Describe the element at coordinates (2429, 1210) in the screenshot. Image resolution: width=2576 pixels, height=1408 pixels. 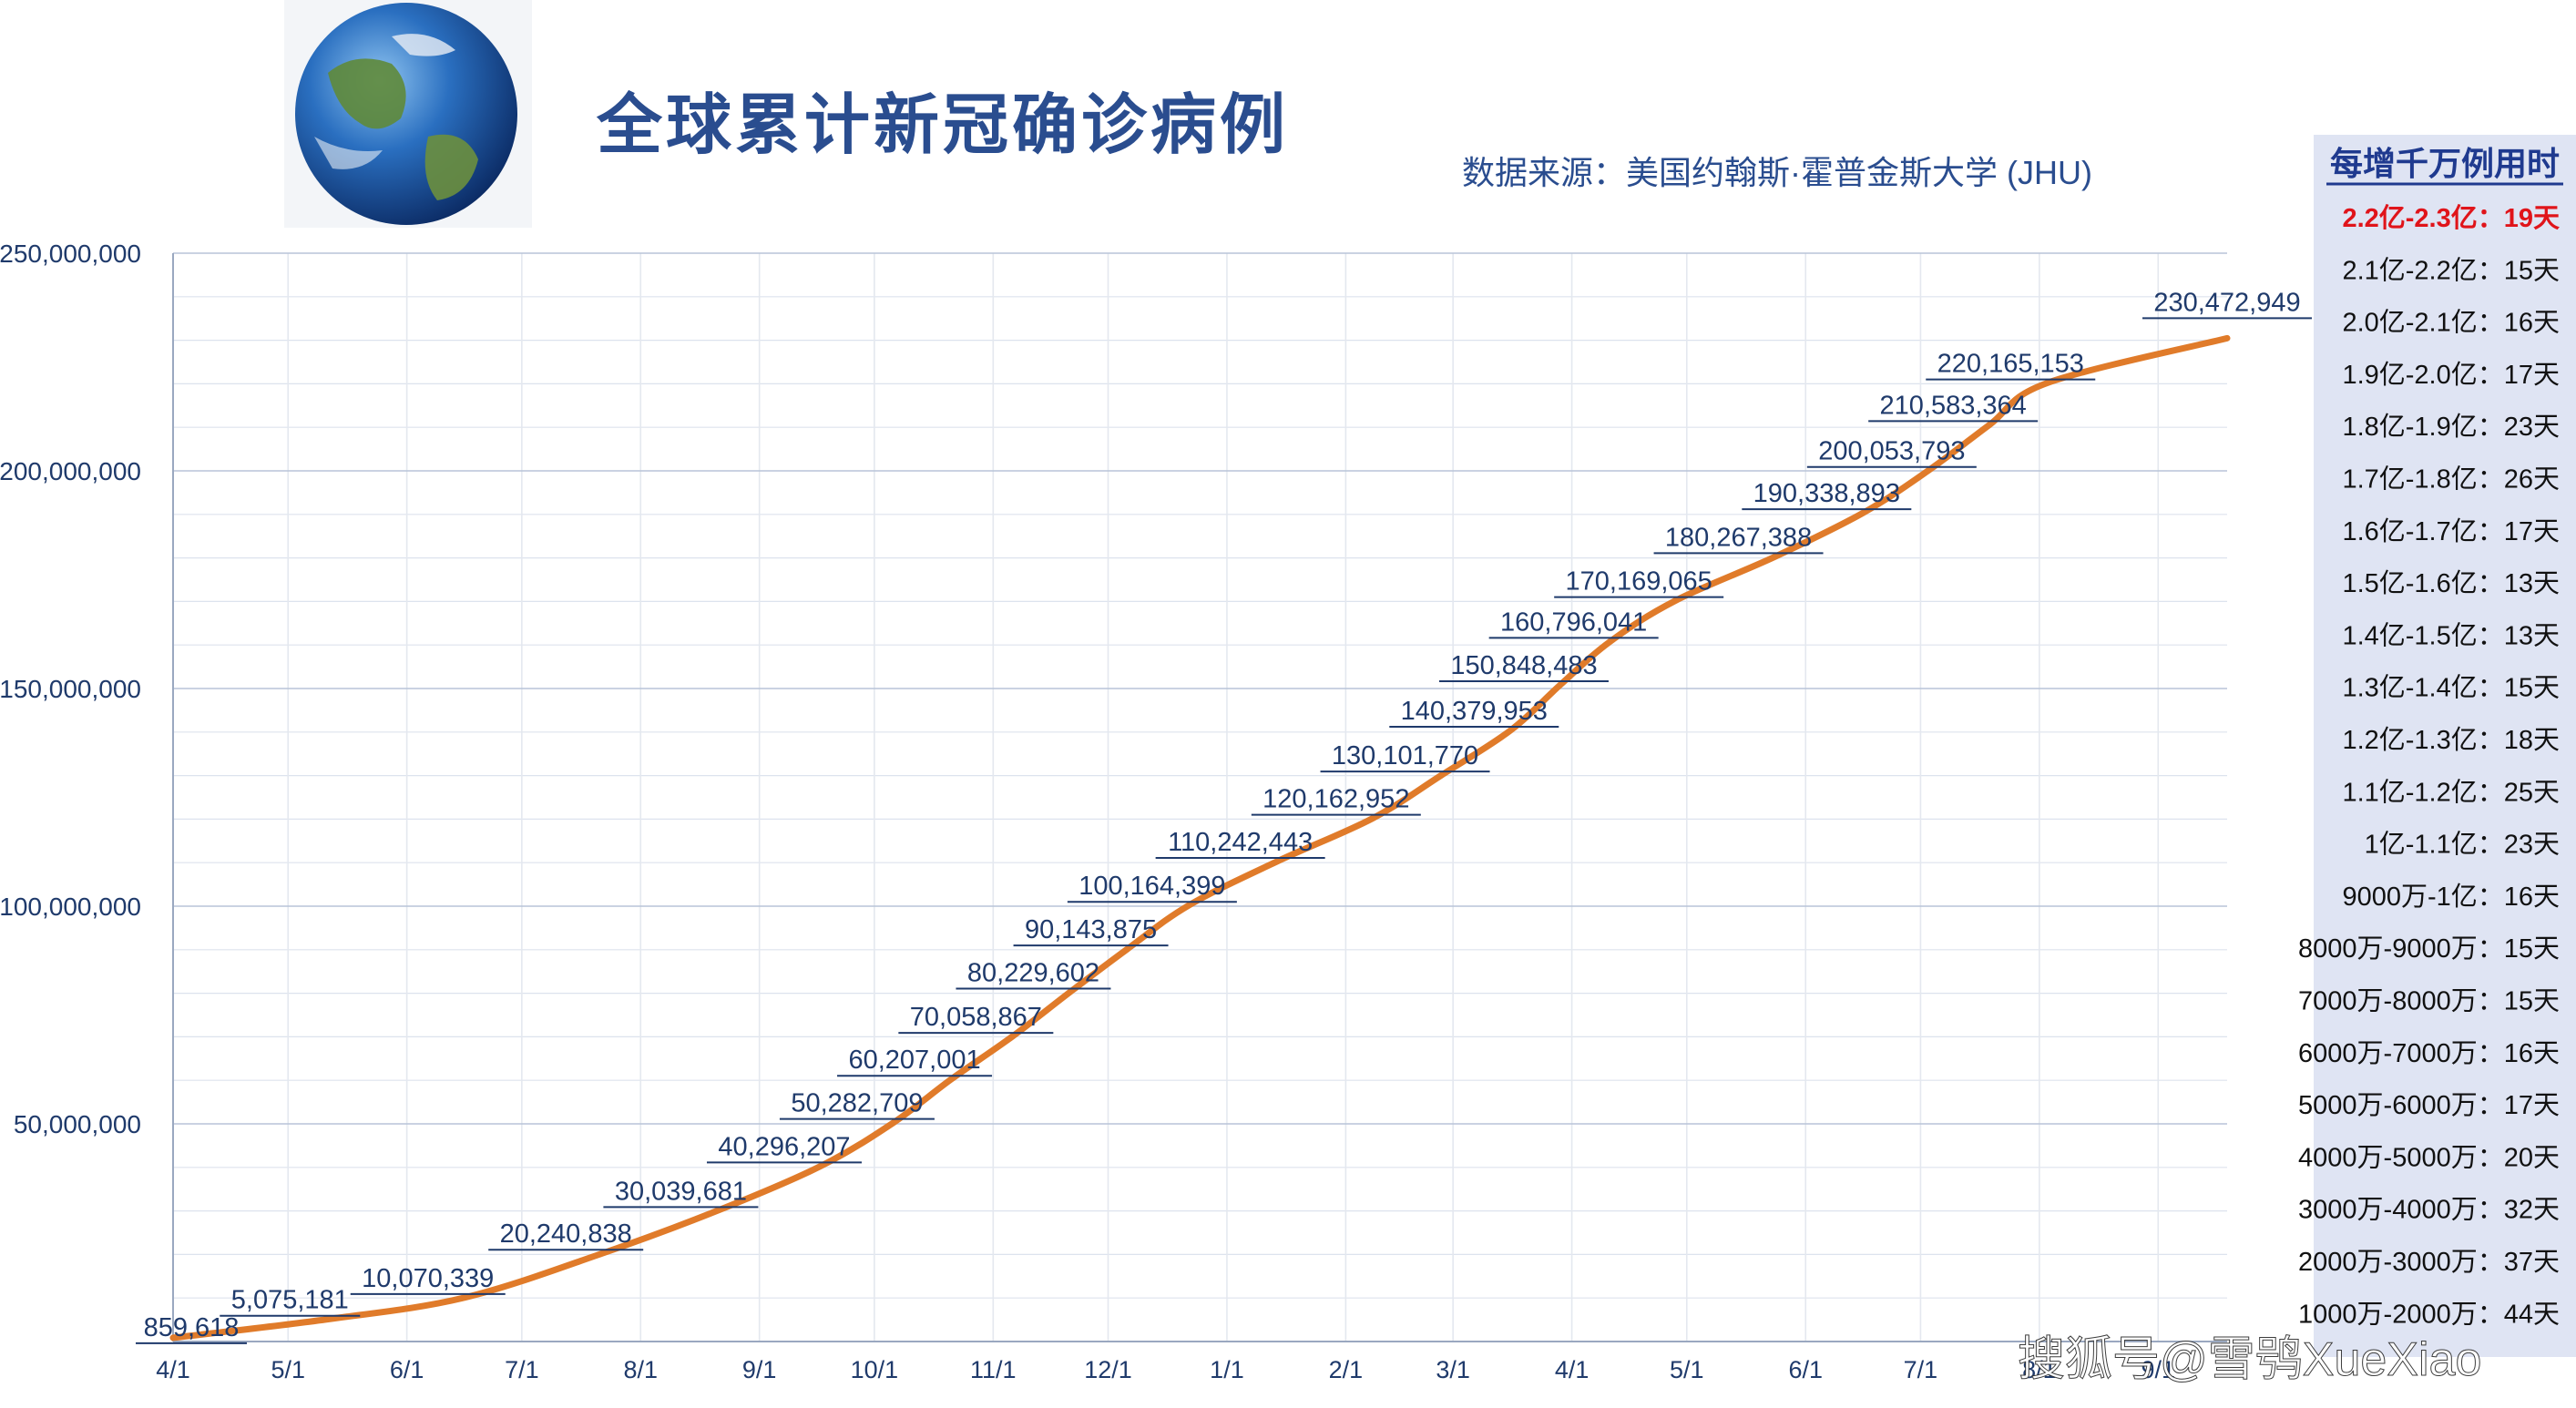
I see `panel-row: 3000万-4000万：32天` at that location.